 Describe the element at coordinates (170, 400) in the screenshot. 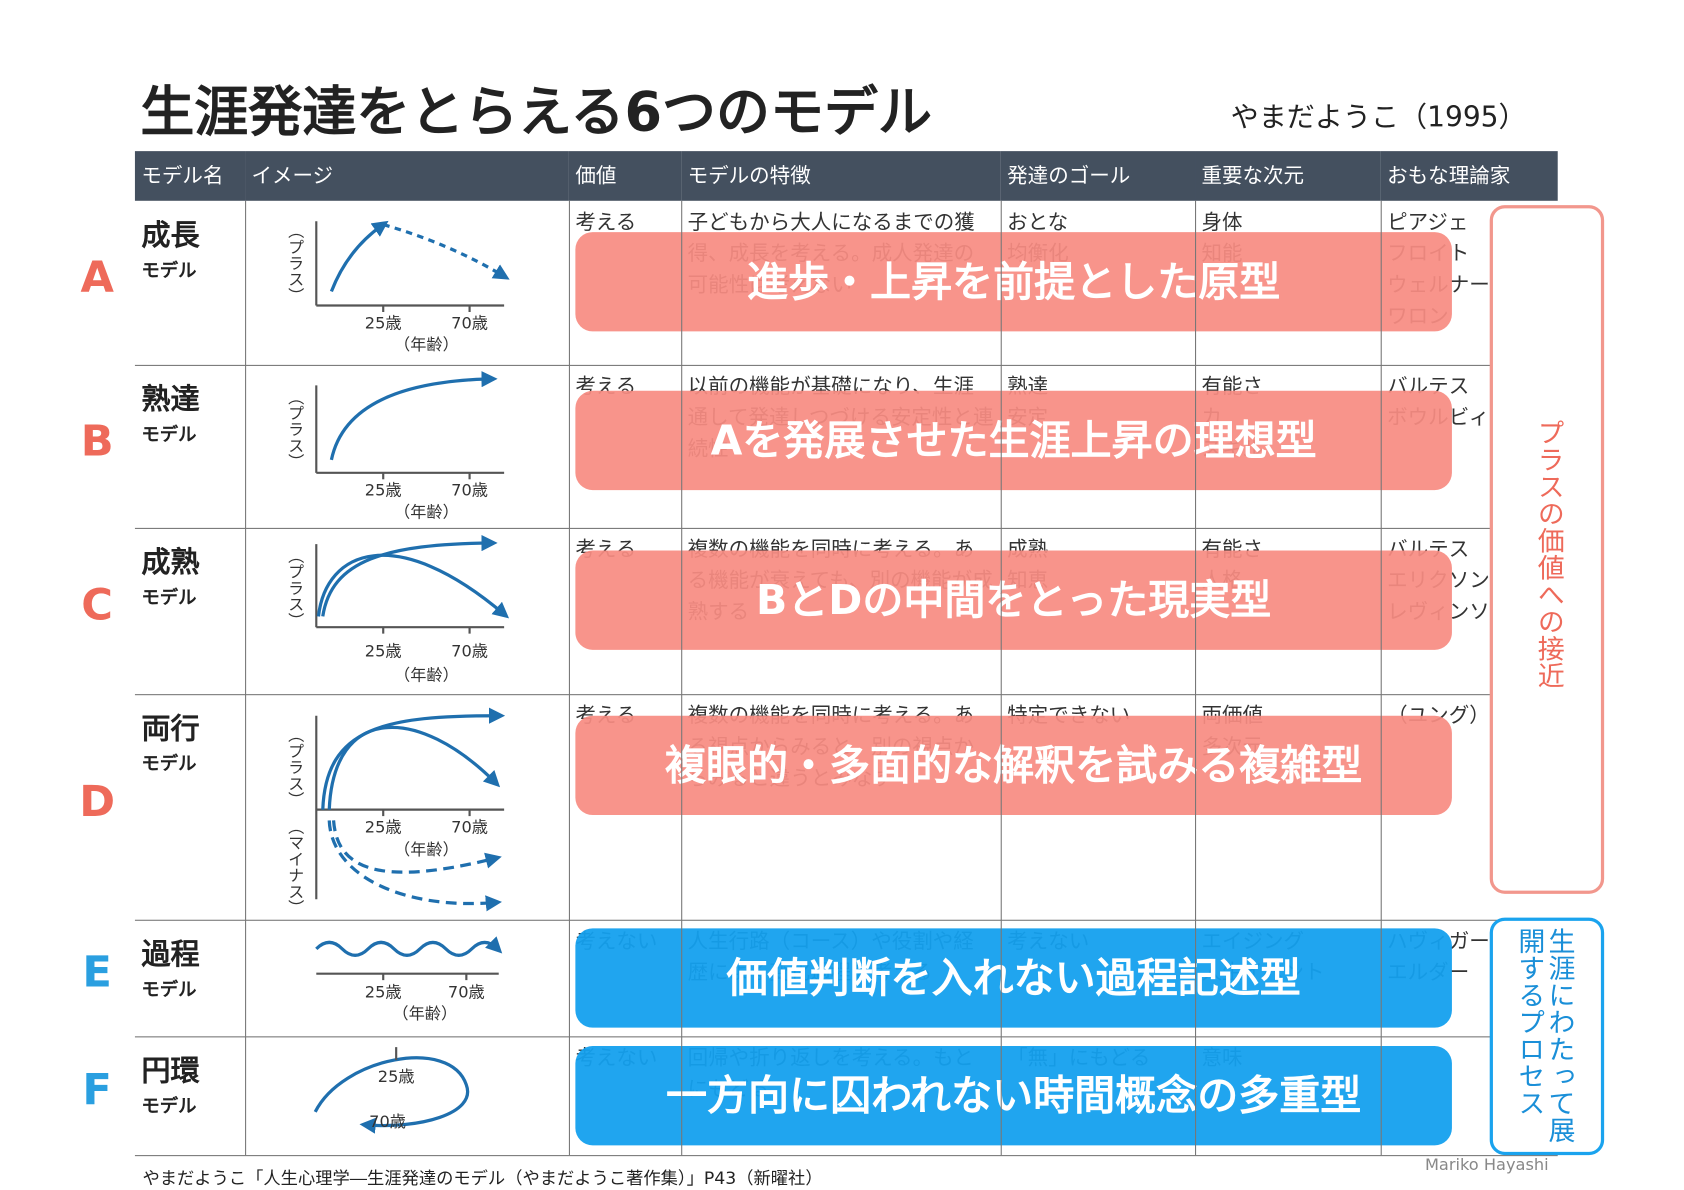

I see `model-name: 熟達` at that location.